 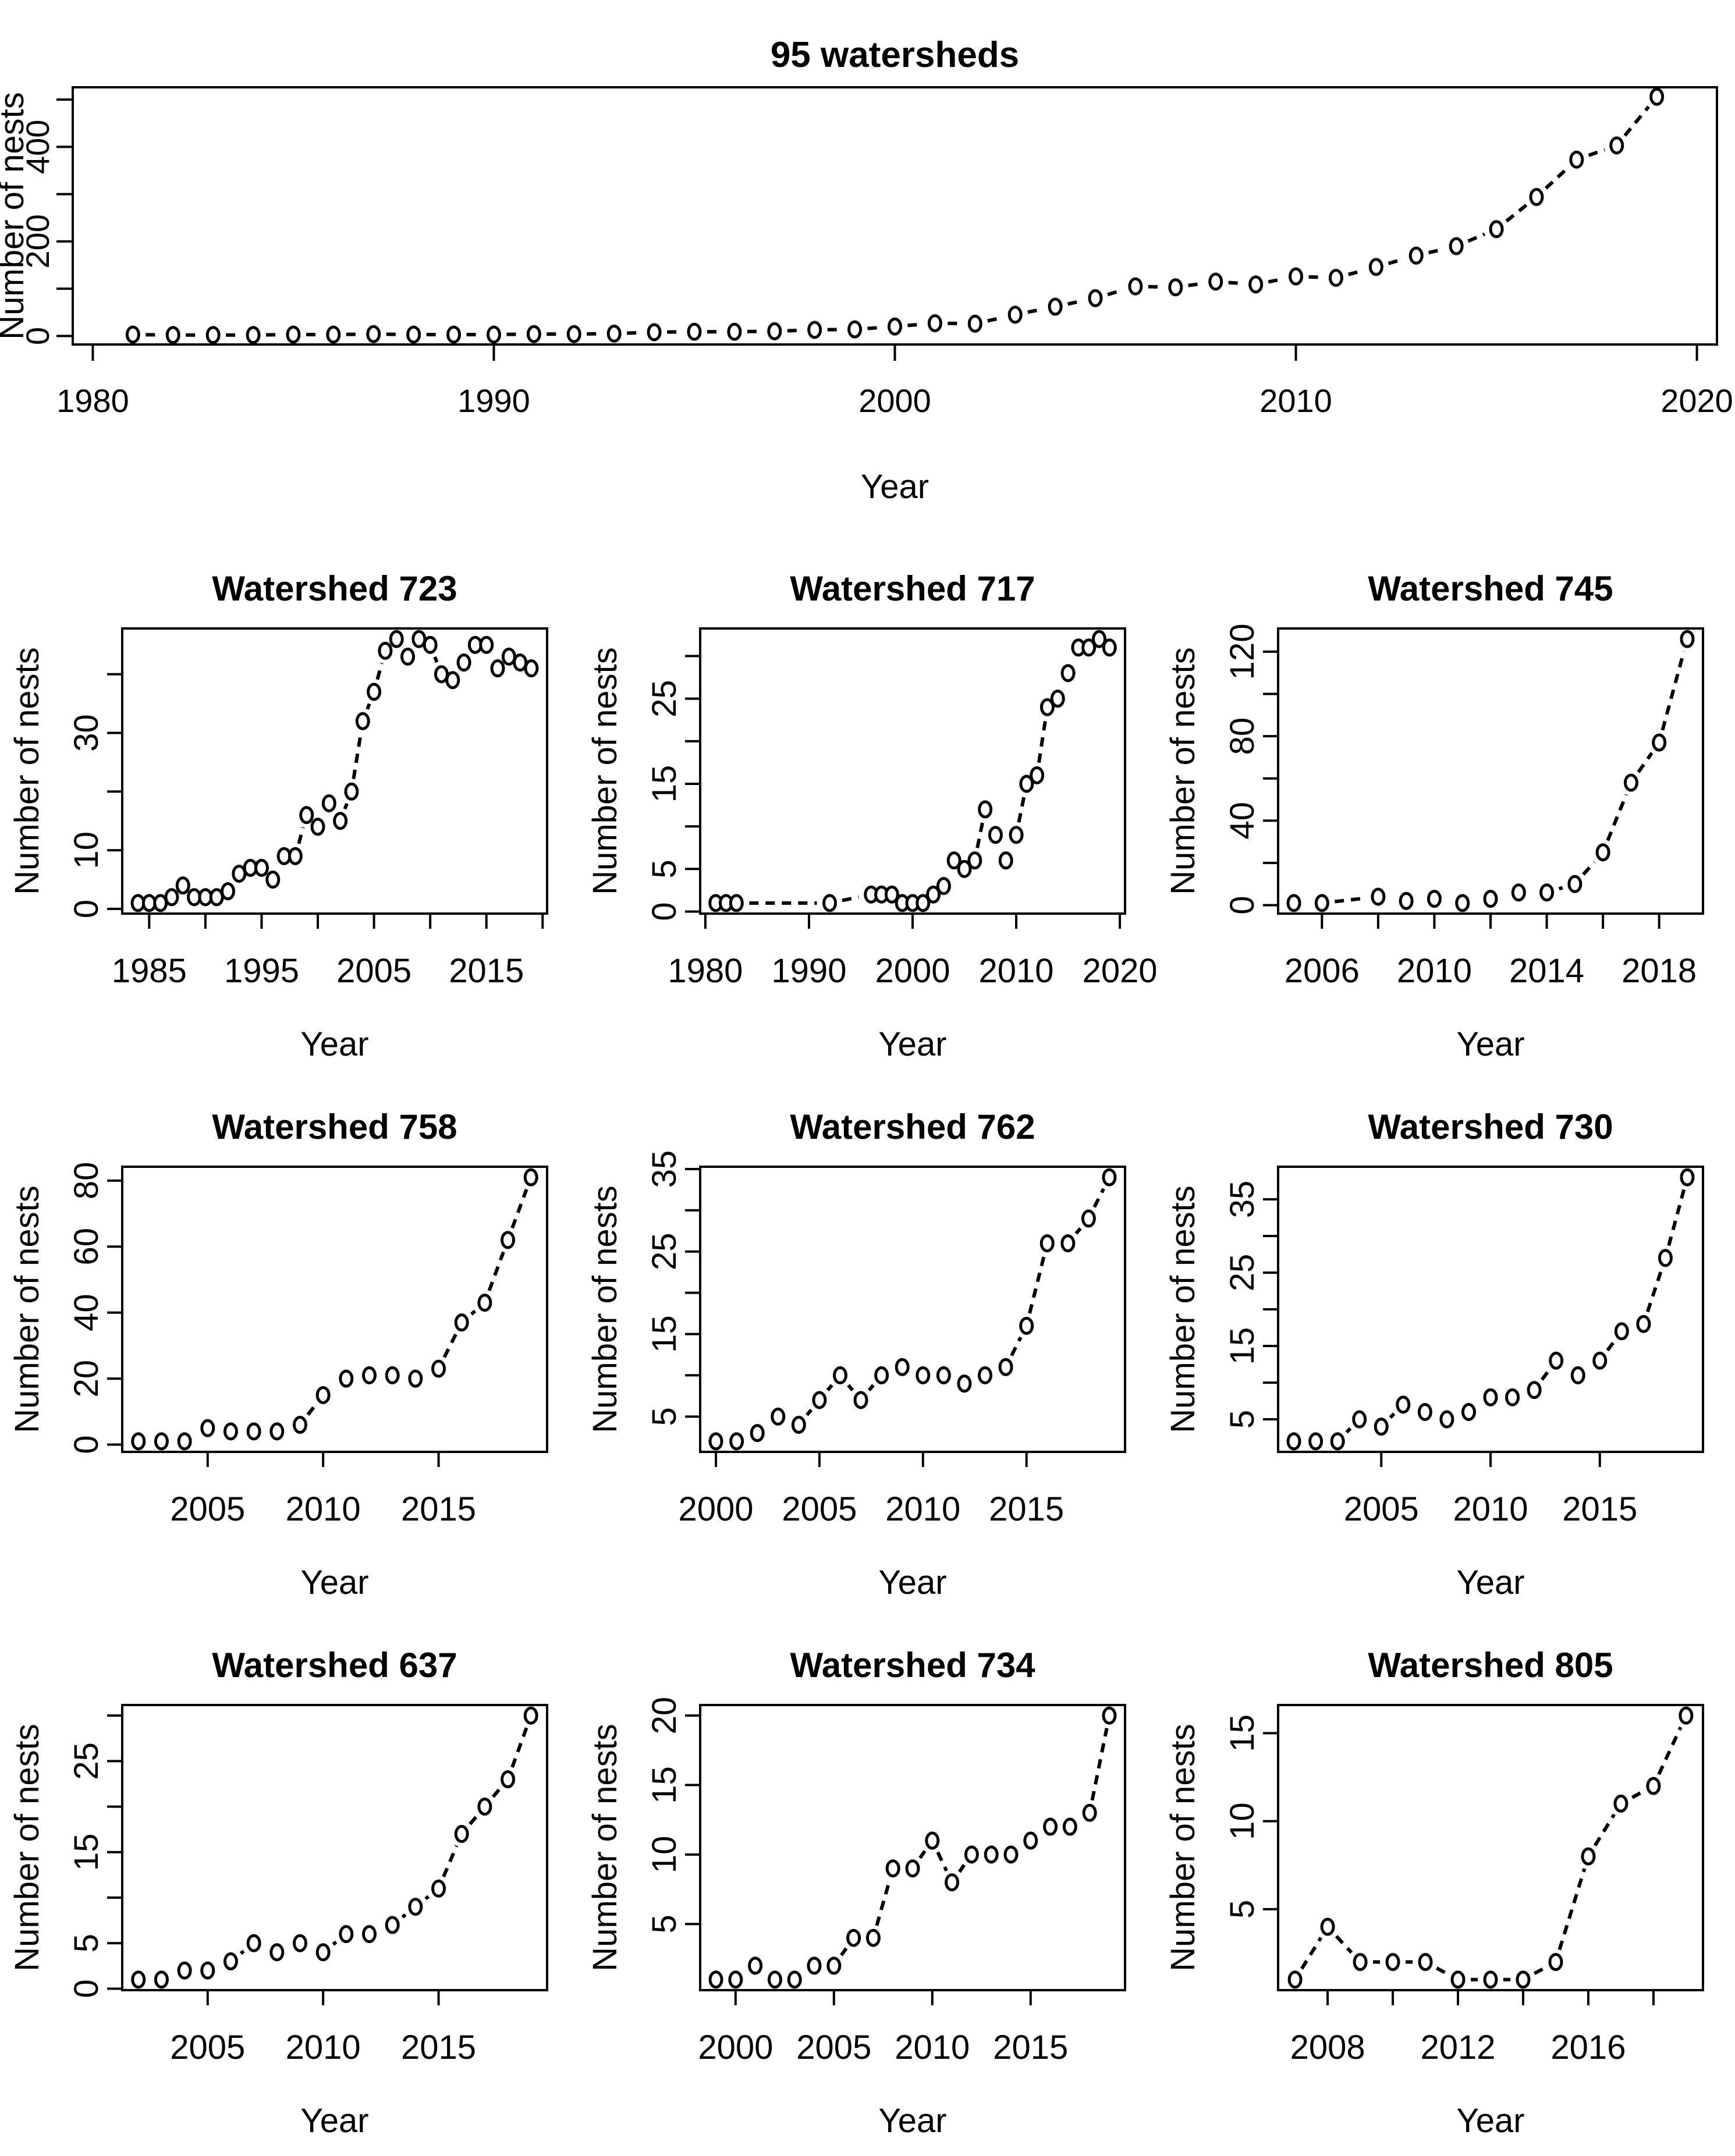 I want to click on series-points, so click(x=1490, y=1309).